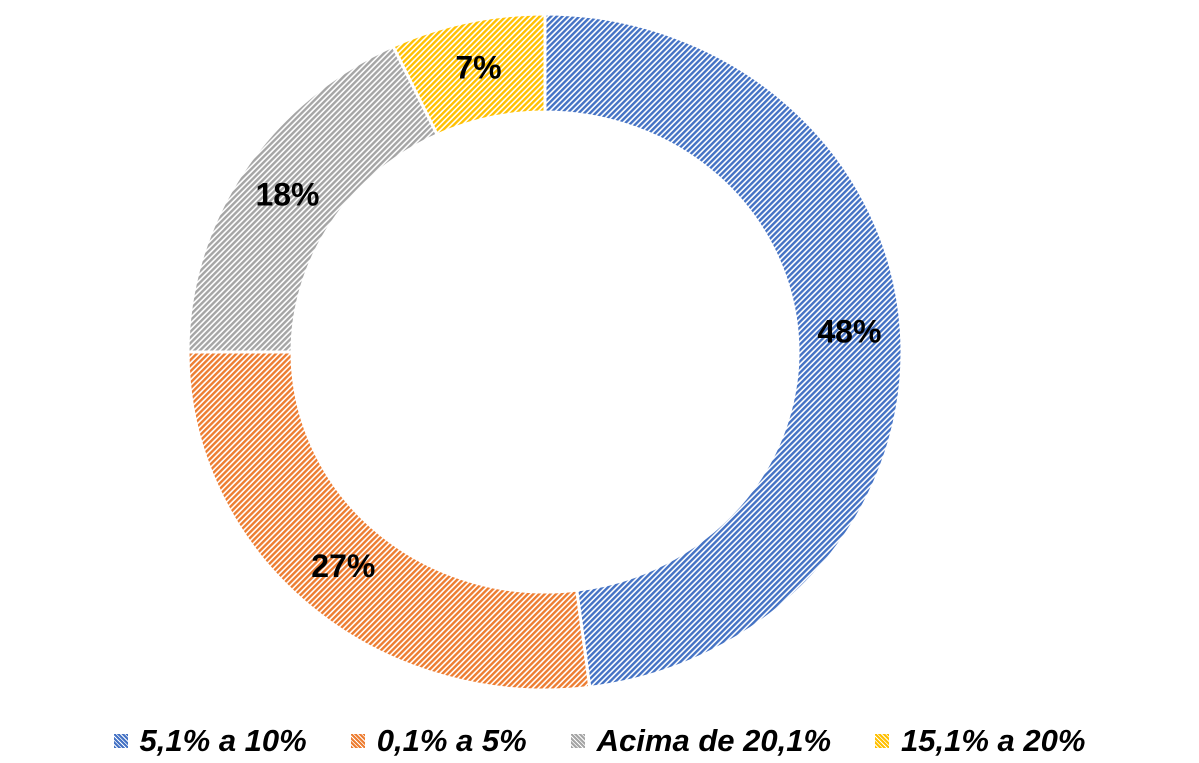 This screenshot has height=763, width=1199. I want to click on legend-item: 15,1% a 20%, so click(980, 741).